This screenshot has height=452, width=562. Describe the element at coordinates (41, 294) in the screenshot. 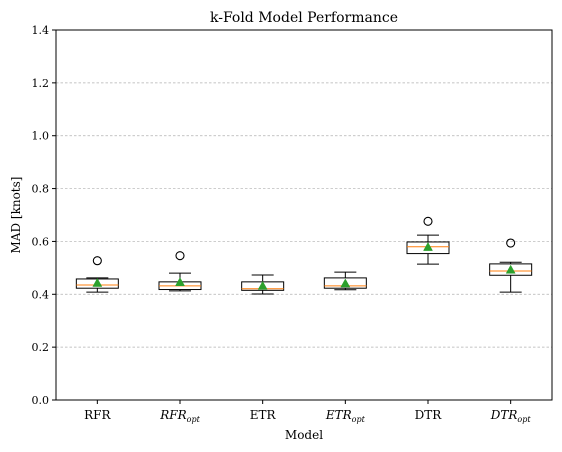

I see `y-tick-label: 0.4` at that location.